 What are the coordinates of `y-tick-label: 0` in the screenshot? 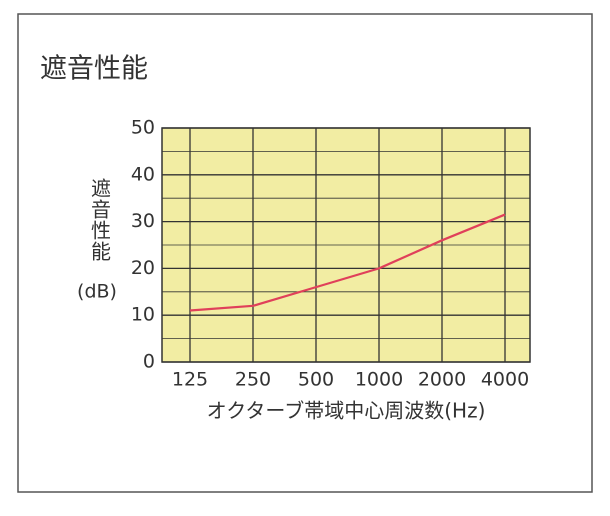 It's located at (149, 362).